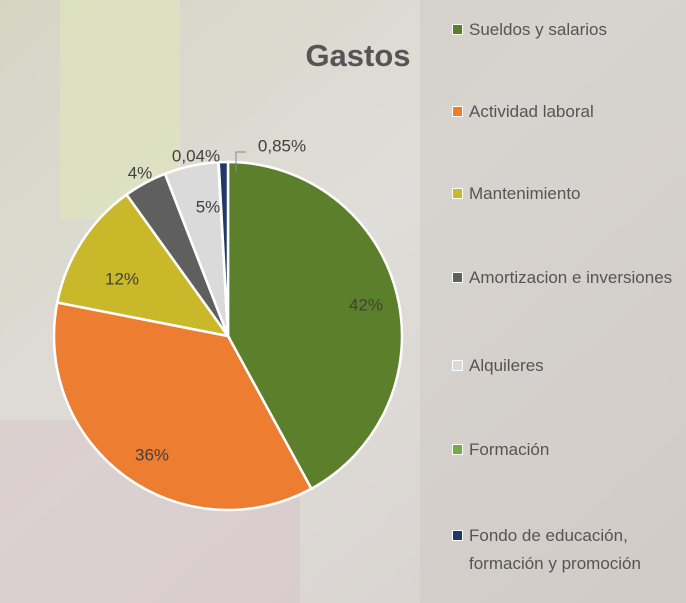 The height and width of the screenshot is (603, 686). What do you see at coordinates (567, 450) in the screenshot?
I see `legend-item: Formación` at bounding box center [567, 450].